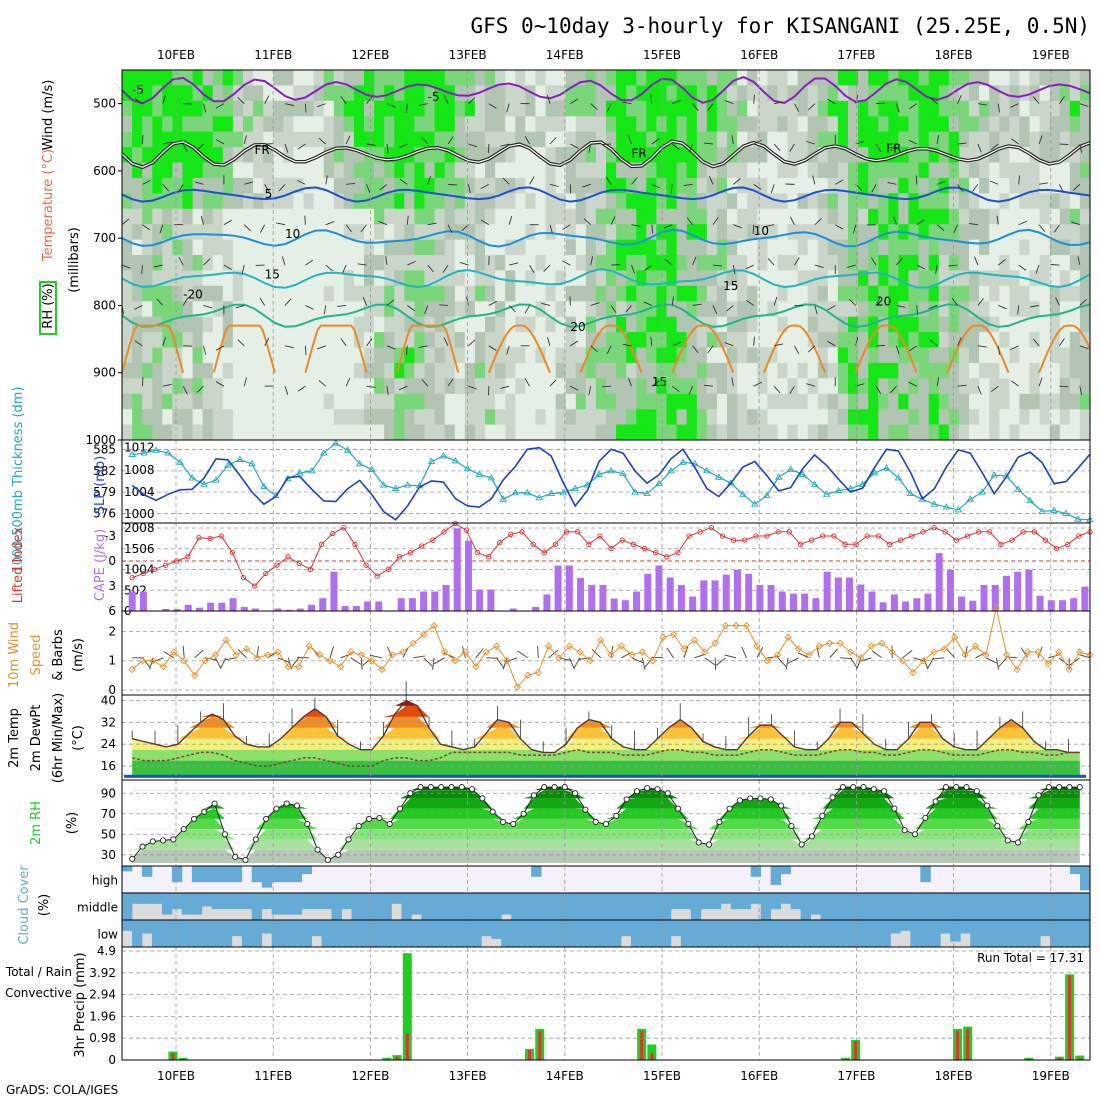  Describe the element at coordinates (606, 481) in the screenshot. I see `panel-bg` at that location.